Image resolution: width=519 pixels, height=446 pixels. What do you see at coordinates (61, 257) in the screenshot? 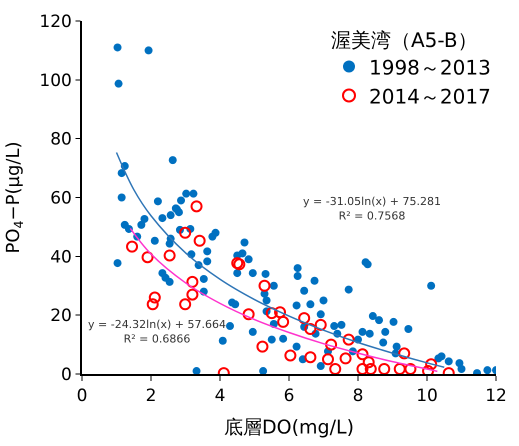
I see `y-tick-label: 40` at bounding box center [61, 257].